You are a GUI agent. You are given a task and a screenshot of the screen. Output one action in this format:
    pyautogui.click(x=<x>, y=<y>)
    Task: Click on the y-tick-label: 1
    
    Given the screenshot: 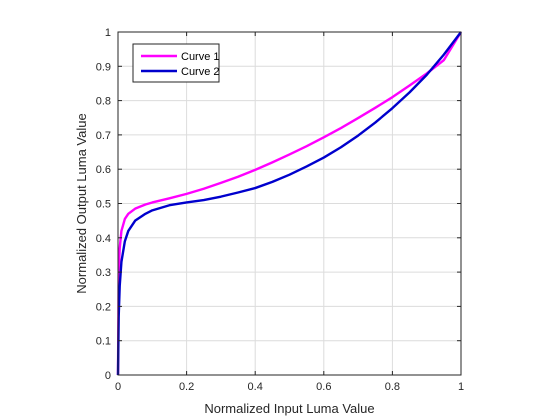 What is the action you would take?
    pyautogui.click(x=108, y=33)
    